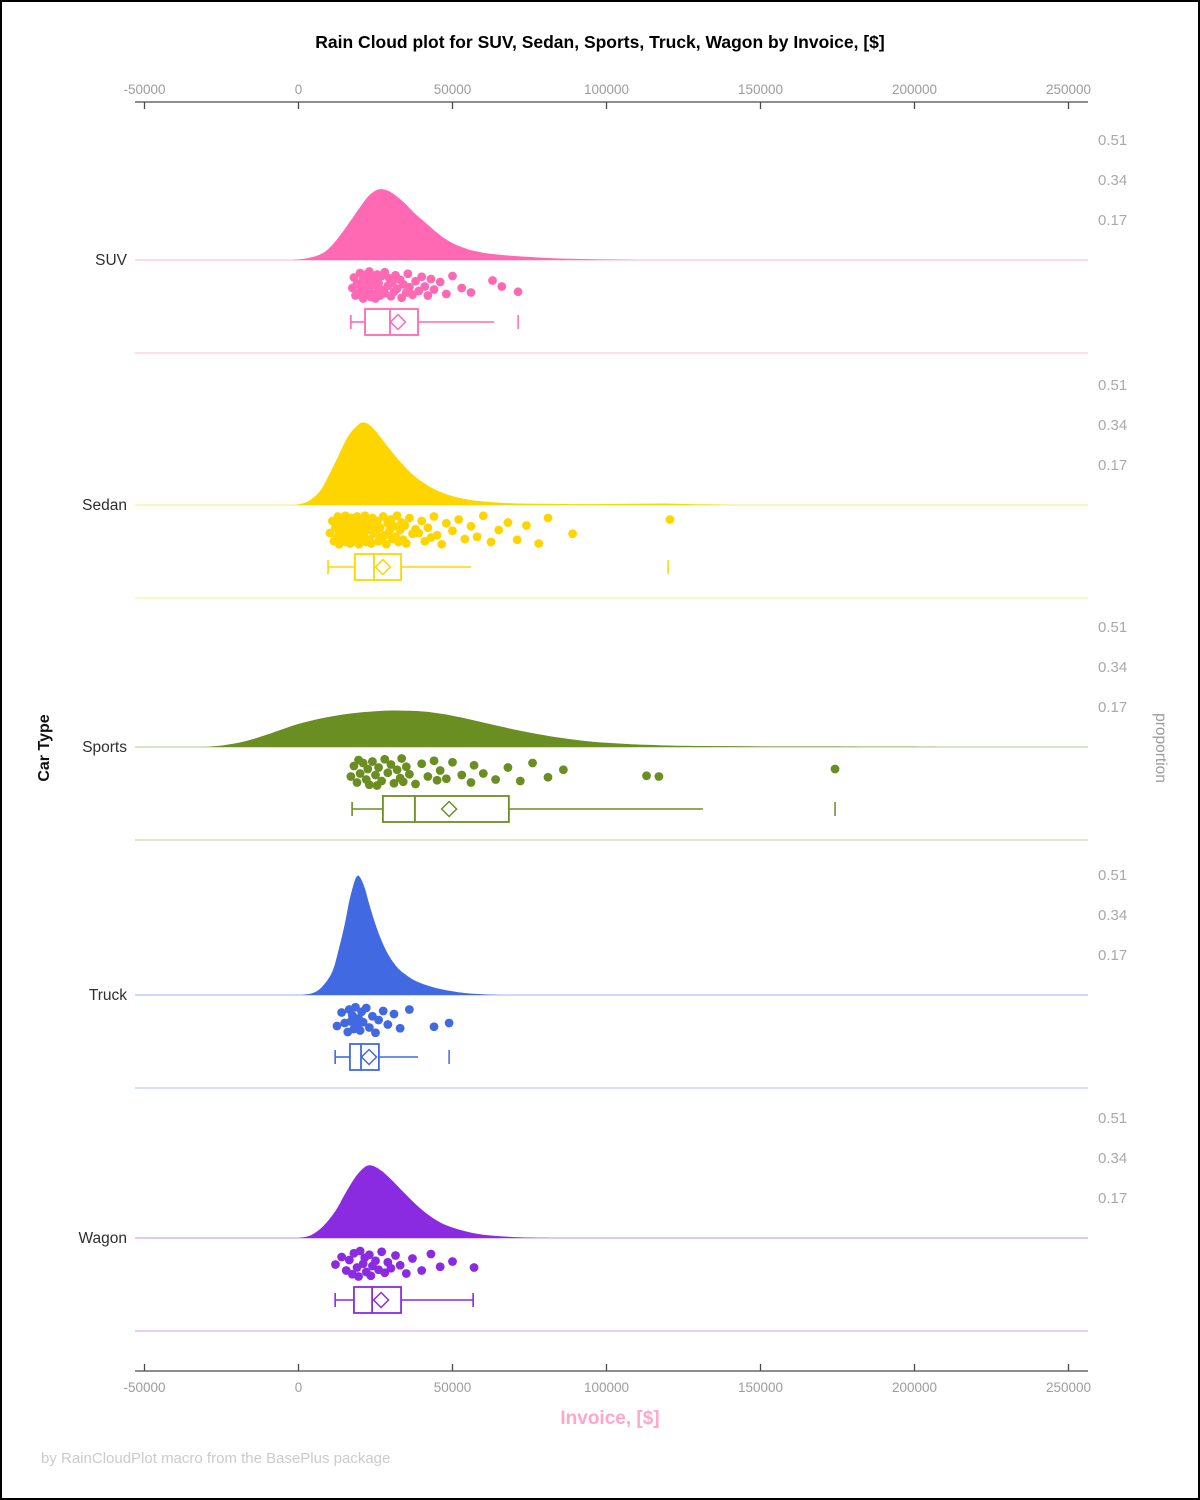  I want to click on bottom-axis-tick-label: -50000, so click(144, 1387).